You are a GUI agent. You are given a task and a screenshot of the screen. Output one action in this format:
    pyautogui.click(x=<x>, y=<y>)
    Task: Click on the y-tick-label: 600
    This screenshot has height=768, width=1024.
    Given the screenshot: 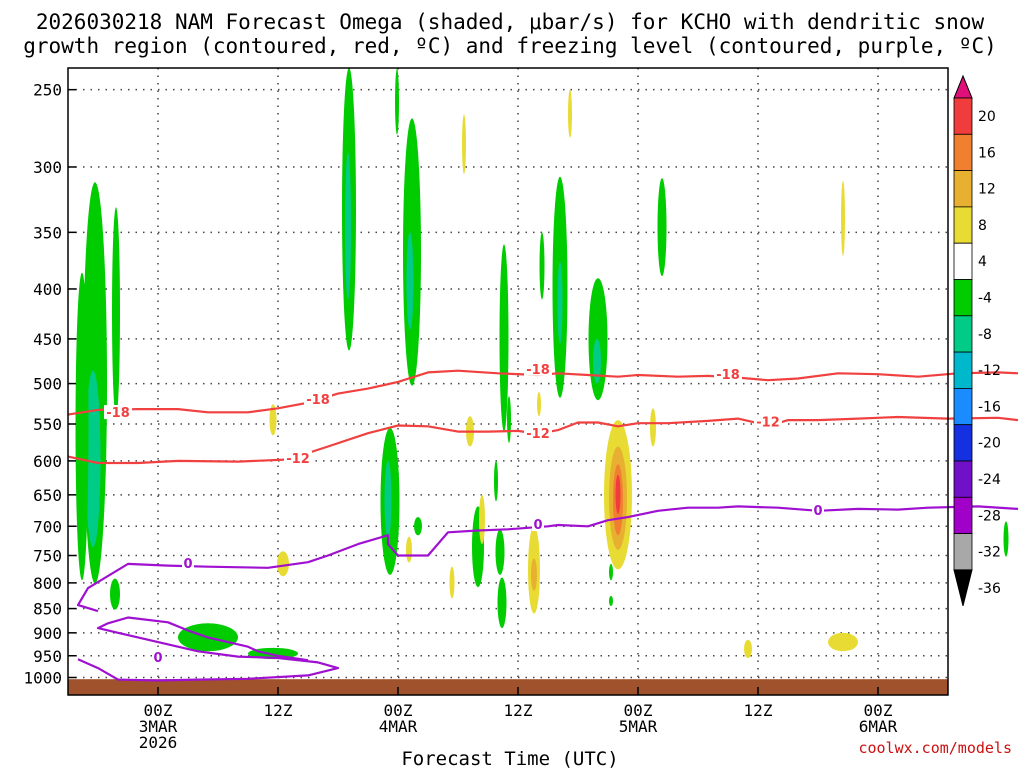 What is the action you would take?
    pyautogui.click(x=47, y=461)
    